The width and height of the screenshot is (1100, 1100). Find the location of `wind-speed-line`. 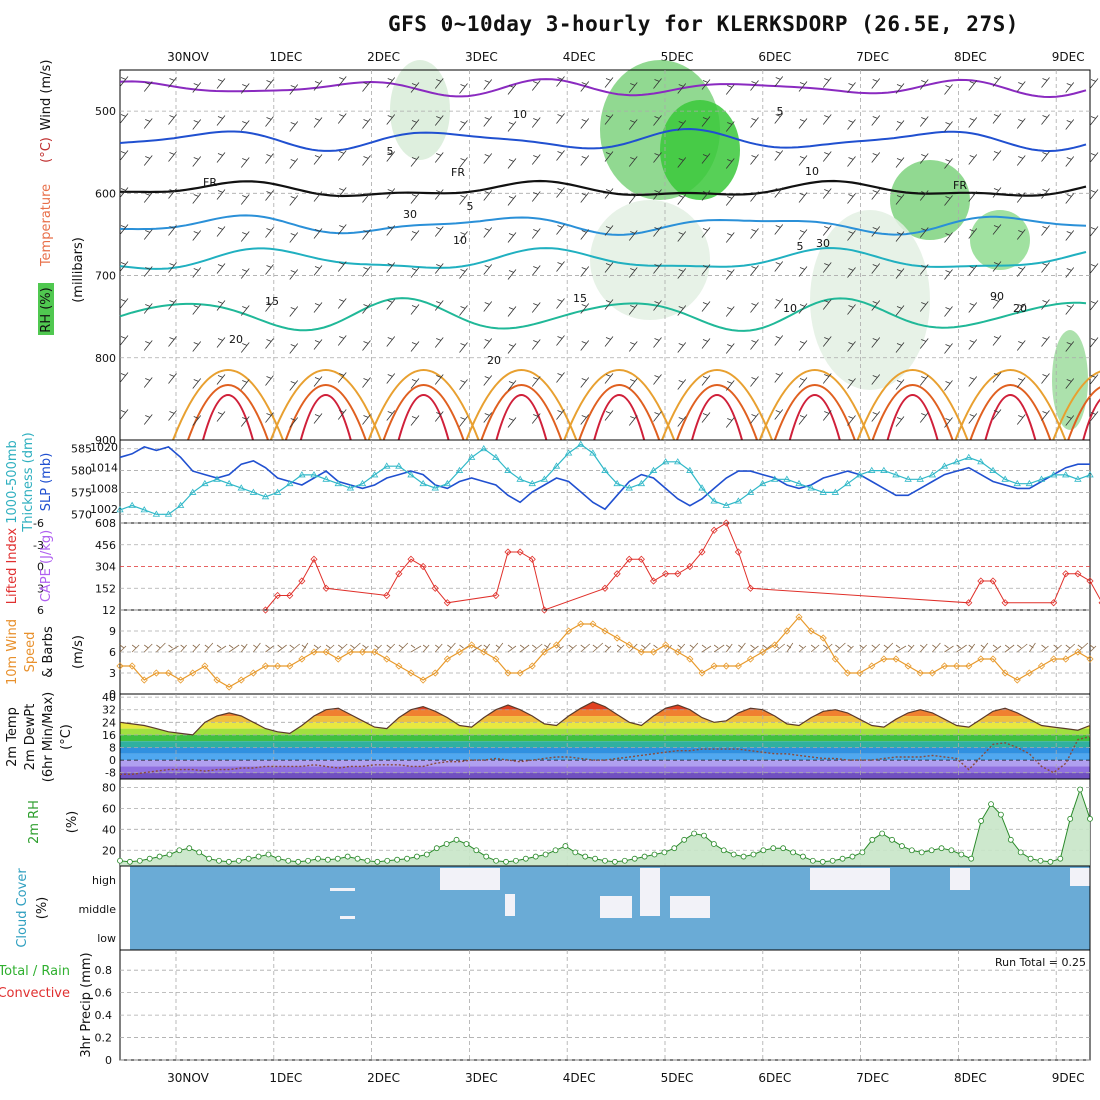

wind-speed-line is located at coordinates (605, 652).